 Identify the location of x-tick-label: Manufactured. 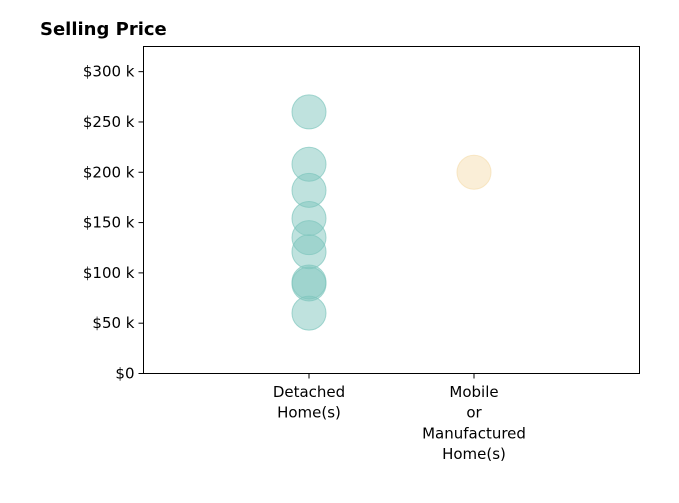
(474, 433).